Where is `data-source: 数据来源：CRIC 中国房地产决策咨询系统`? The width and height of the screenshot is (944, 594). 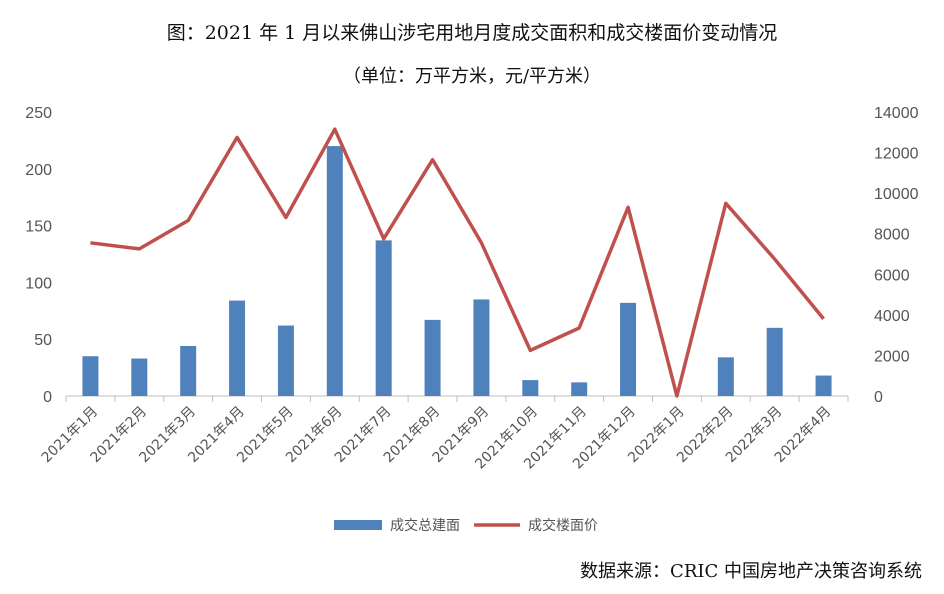
data-source: 数据来源：CRIC 中国房地产决策咨询系统 is located at coordinates (751, 571).